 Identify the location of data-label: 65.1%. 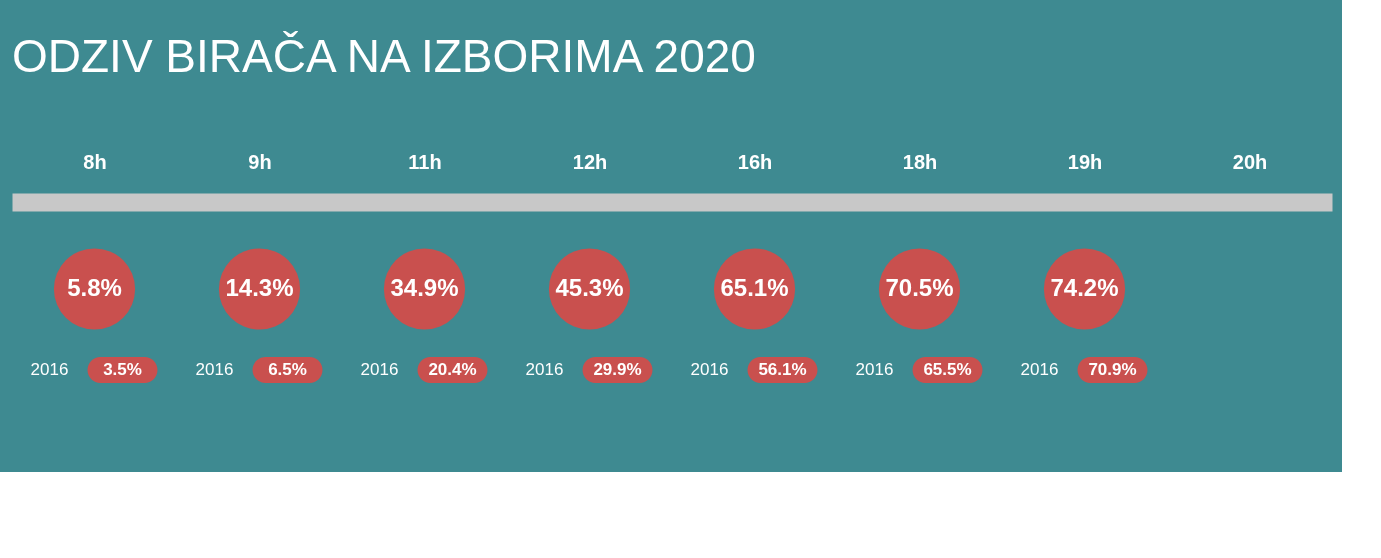
(754, 287).